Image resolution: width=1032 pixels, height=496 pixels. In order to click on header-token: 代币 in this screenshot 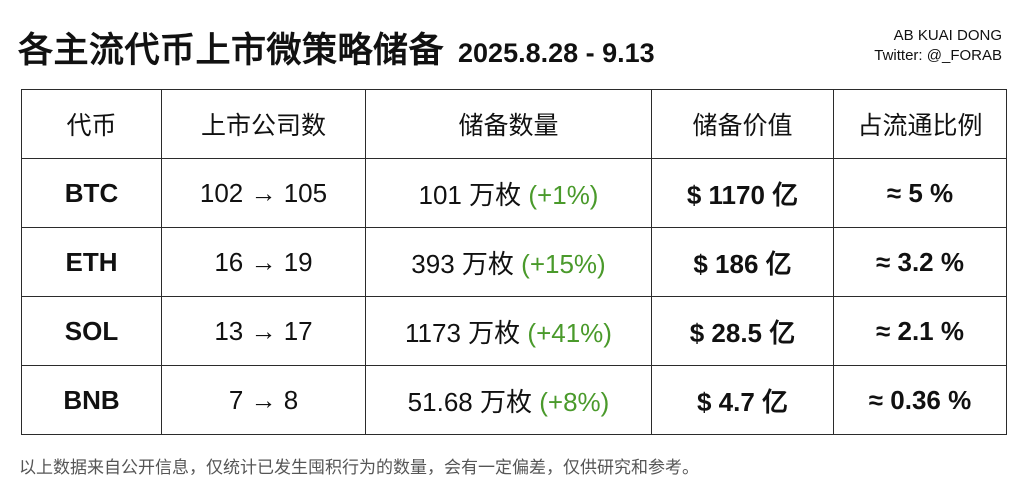, I will do `click(91, 124)`.